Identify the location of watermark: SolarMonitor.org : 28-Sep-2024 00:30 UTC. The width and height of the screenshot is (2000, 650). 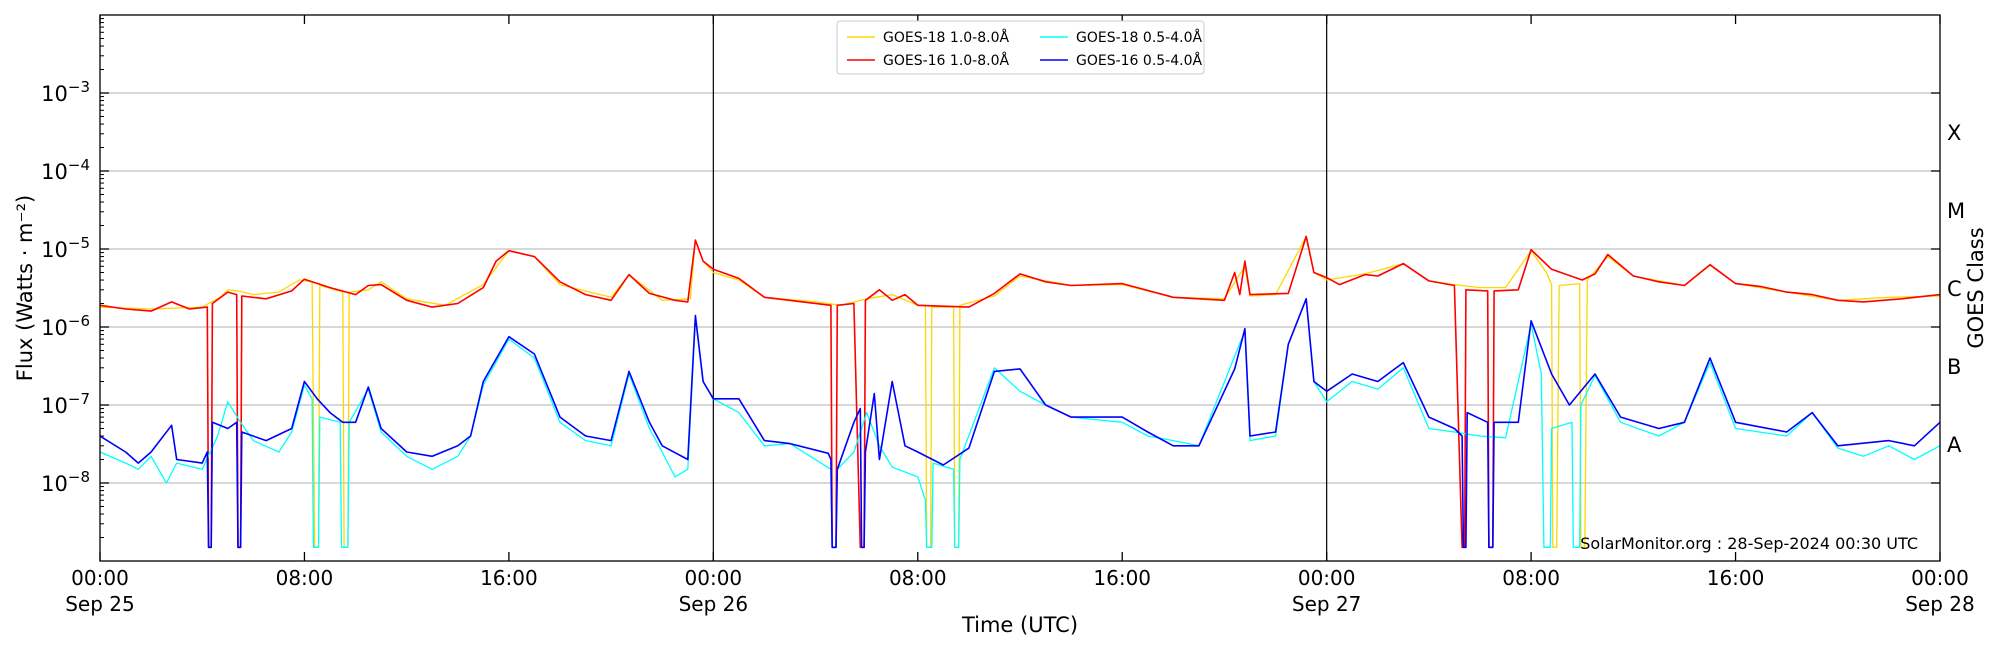
(1749, 543).